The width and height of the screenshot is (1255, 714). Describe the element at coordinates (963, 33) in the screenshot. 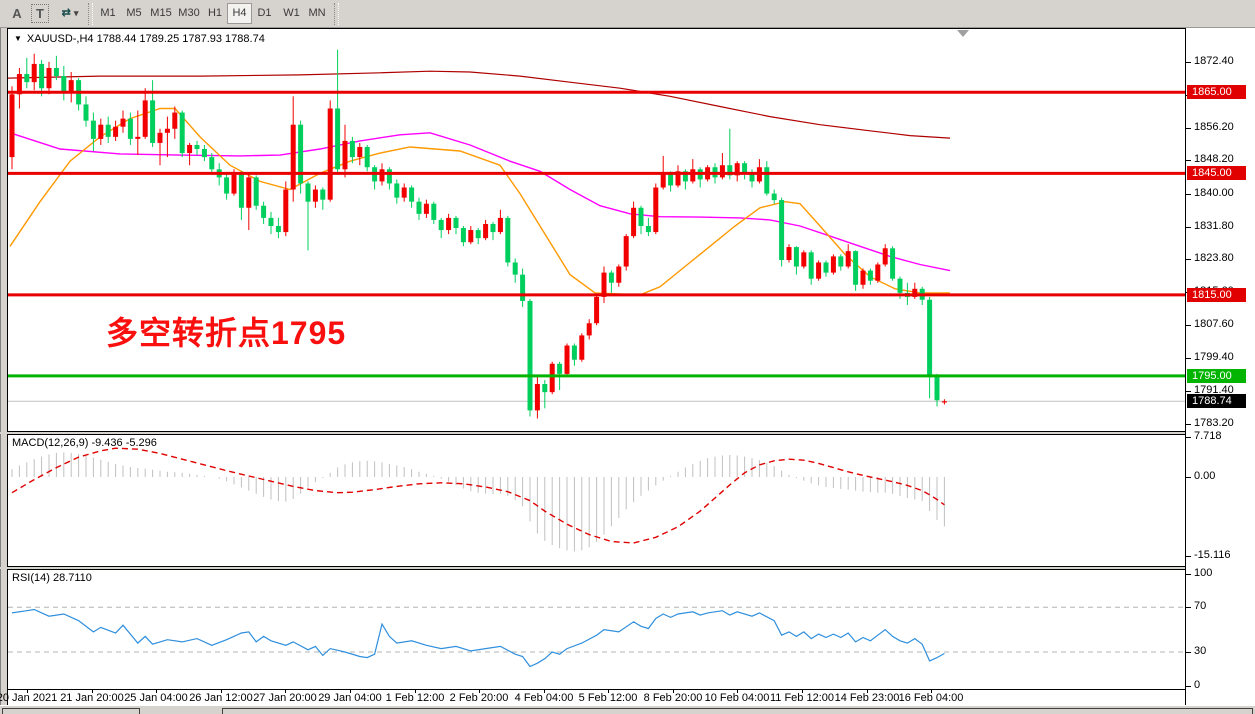

I see `chart-shift-marker-icon` at that location.